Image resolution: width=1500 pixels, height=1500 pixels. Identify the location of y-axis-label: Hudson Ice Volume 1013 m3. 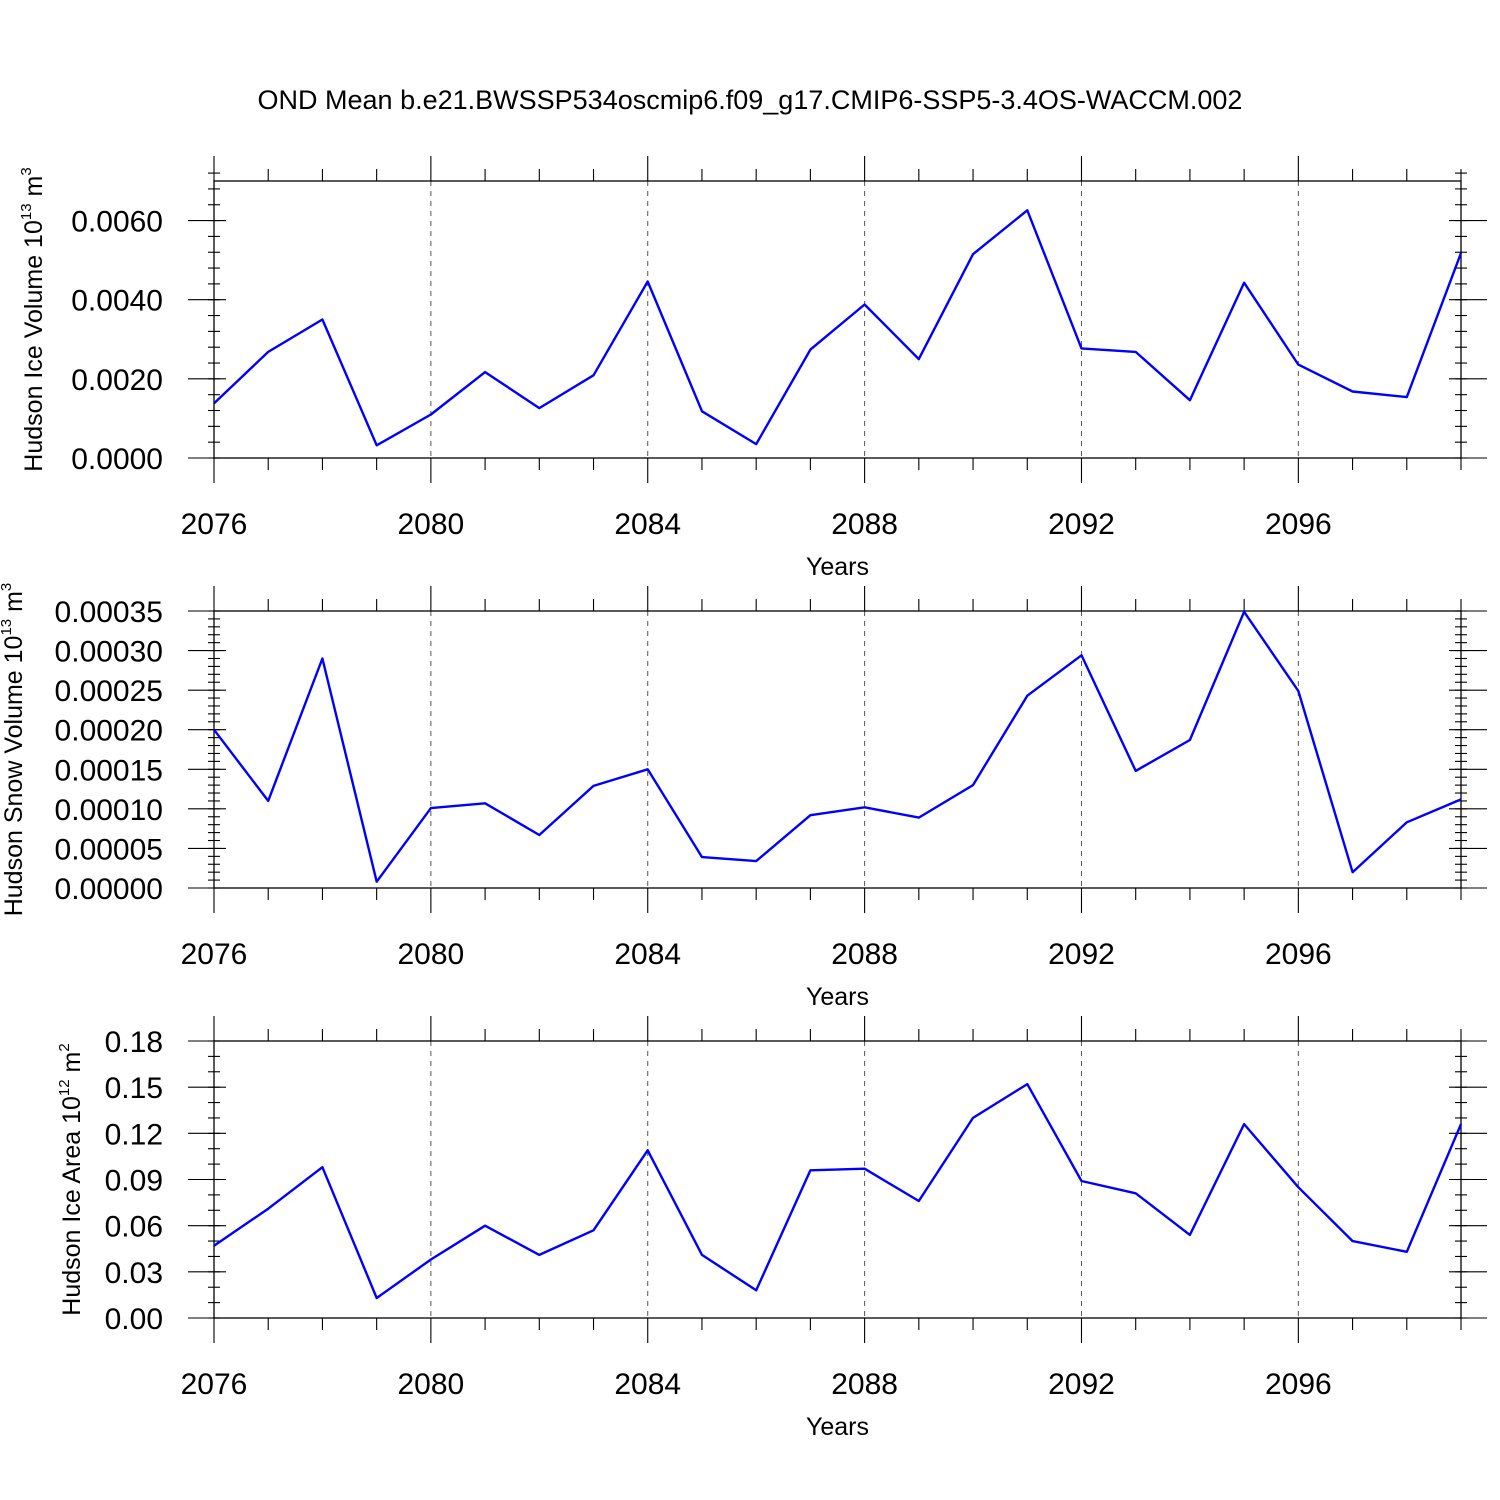
(33, 319).